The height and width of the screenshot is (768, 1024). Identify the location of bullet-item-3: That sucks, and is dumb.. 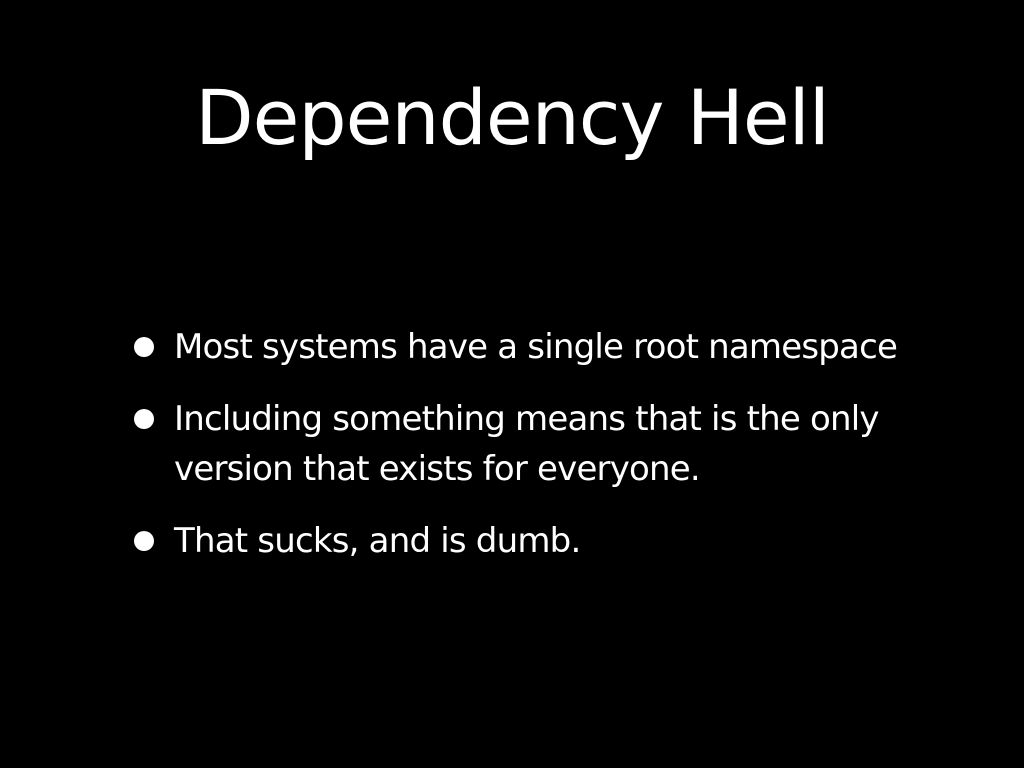
(532, 541).